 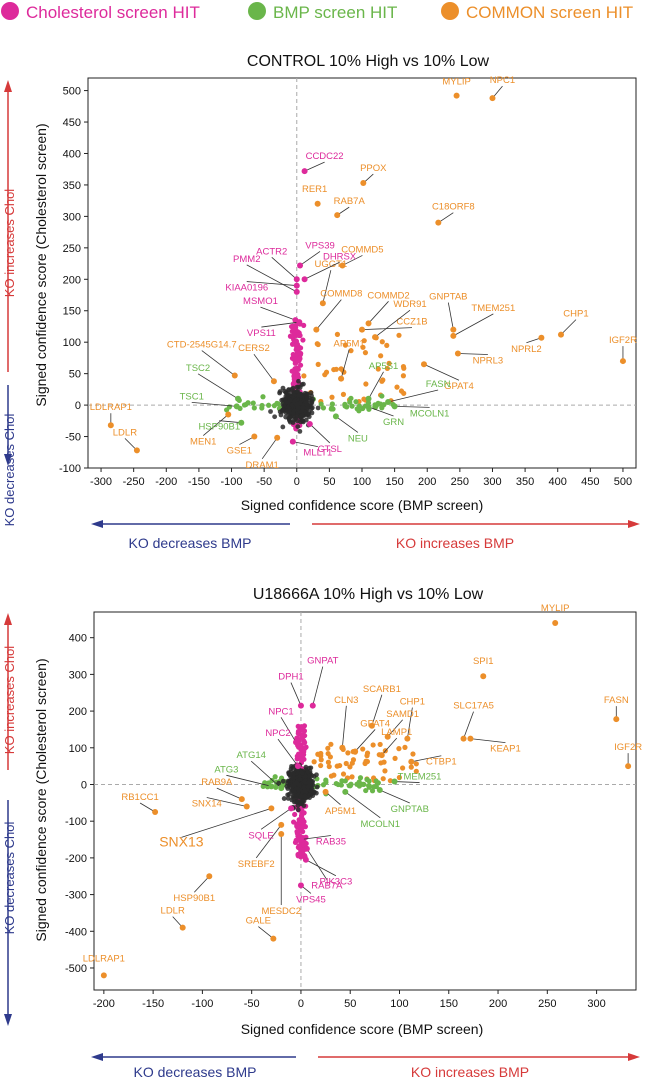 What do you see at coordinates (166, 482) in the screenshot?
I see `x-tick-label: -200` at bounding box center [166, 482].